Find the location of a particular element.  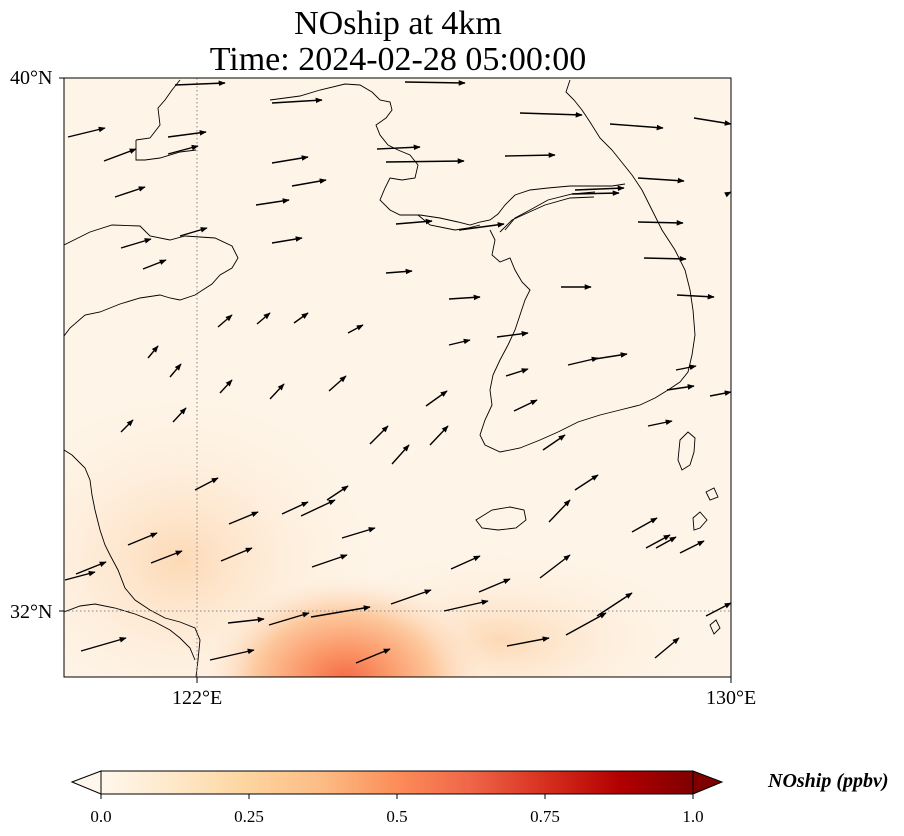

colorbar-extend-min is located at coordinates (86, 782).